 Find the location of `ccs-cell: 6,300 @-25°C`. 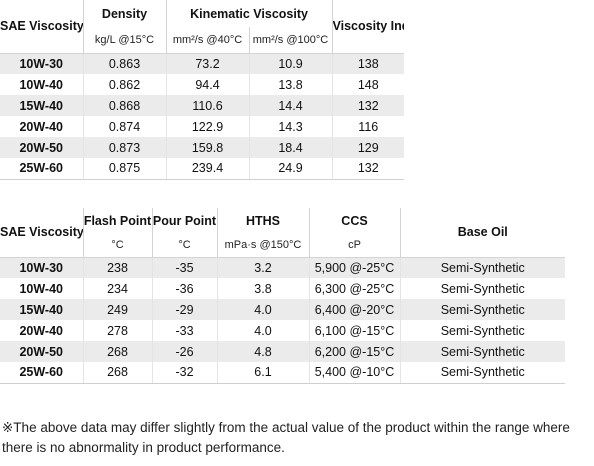

ccs-cell: 6,300 @-25°C is located at coordinates (355, 288).